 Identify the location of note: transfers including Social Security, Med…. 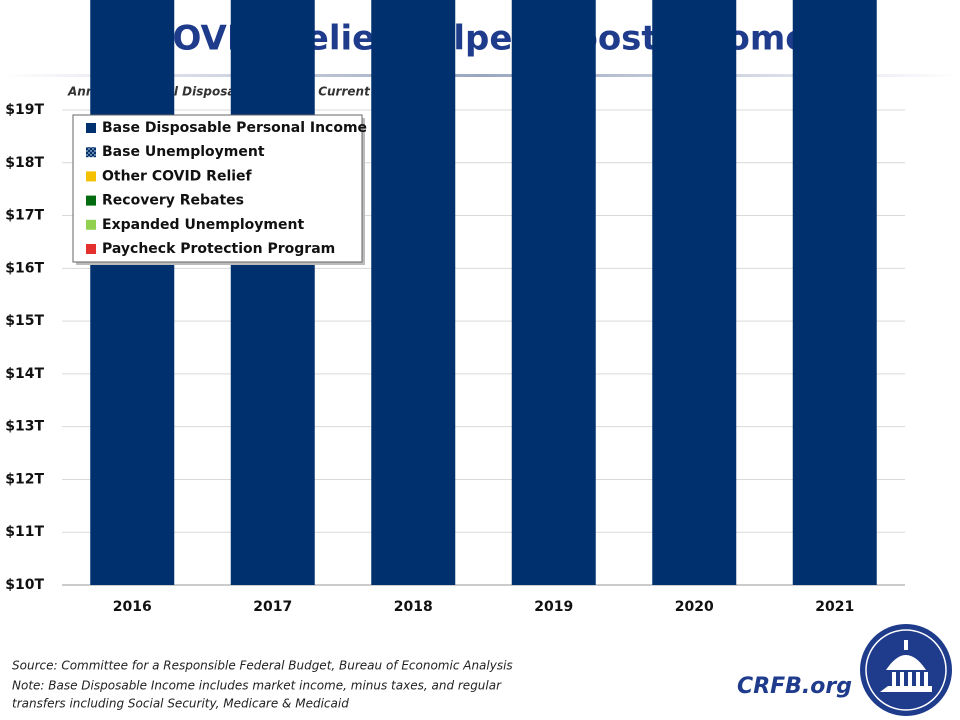
(180, 704).